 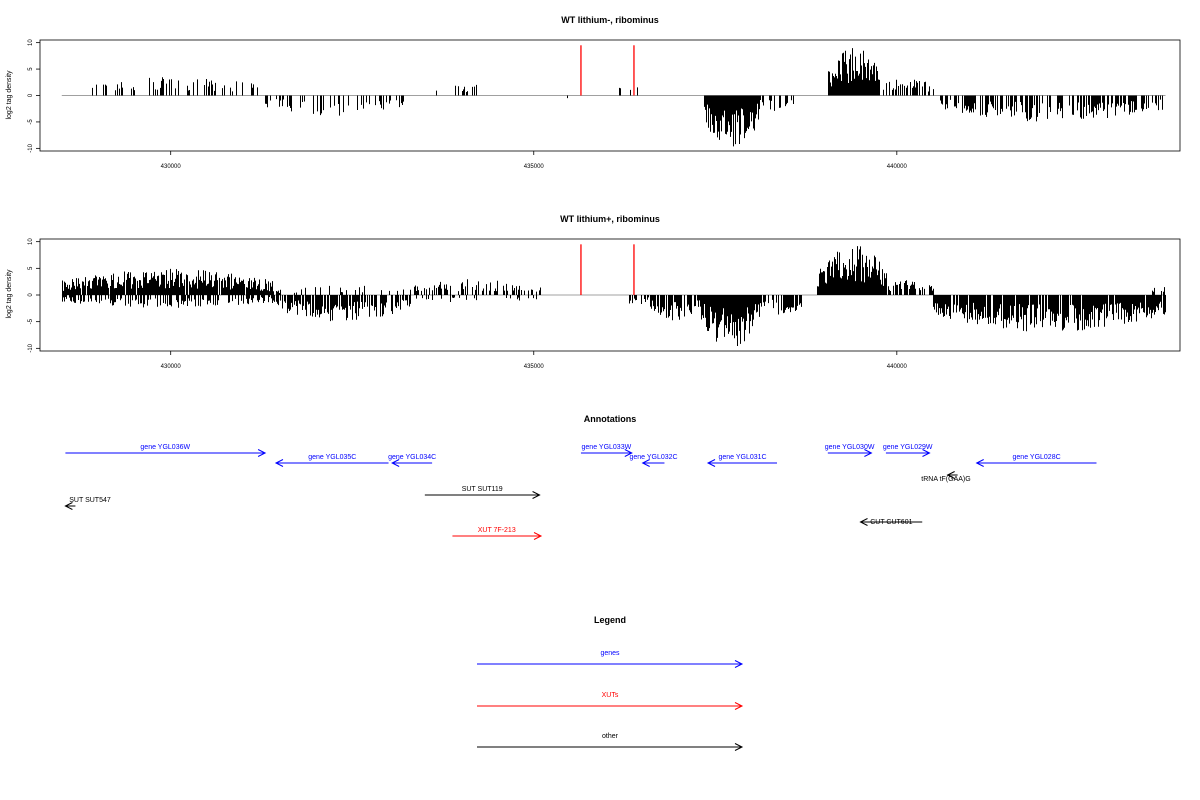 I want to click on legend-entries: genes XUTs other, so click(x=610, y=700).